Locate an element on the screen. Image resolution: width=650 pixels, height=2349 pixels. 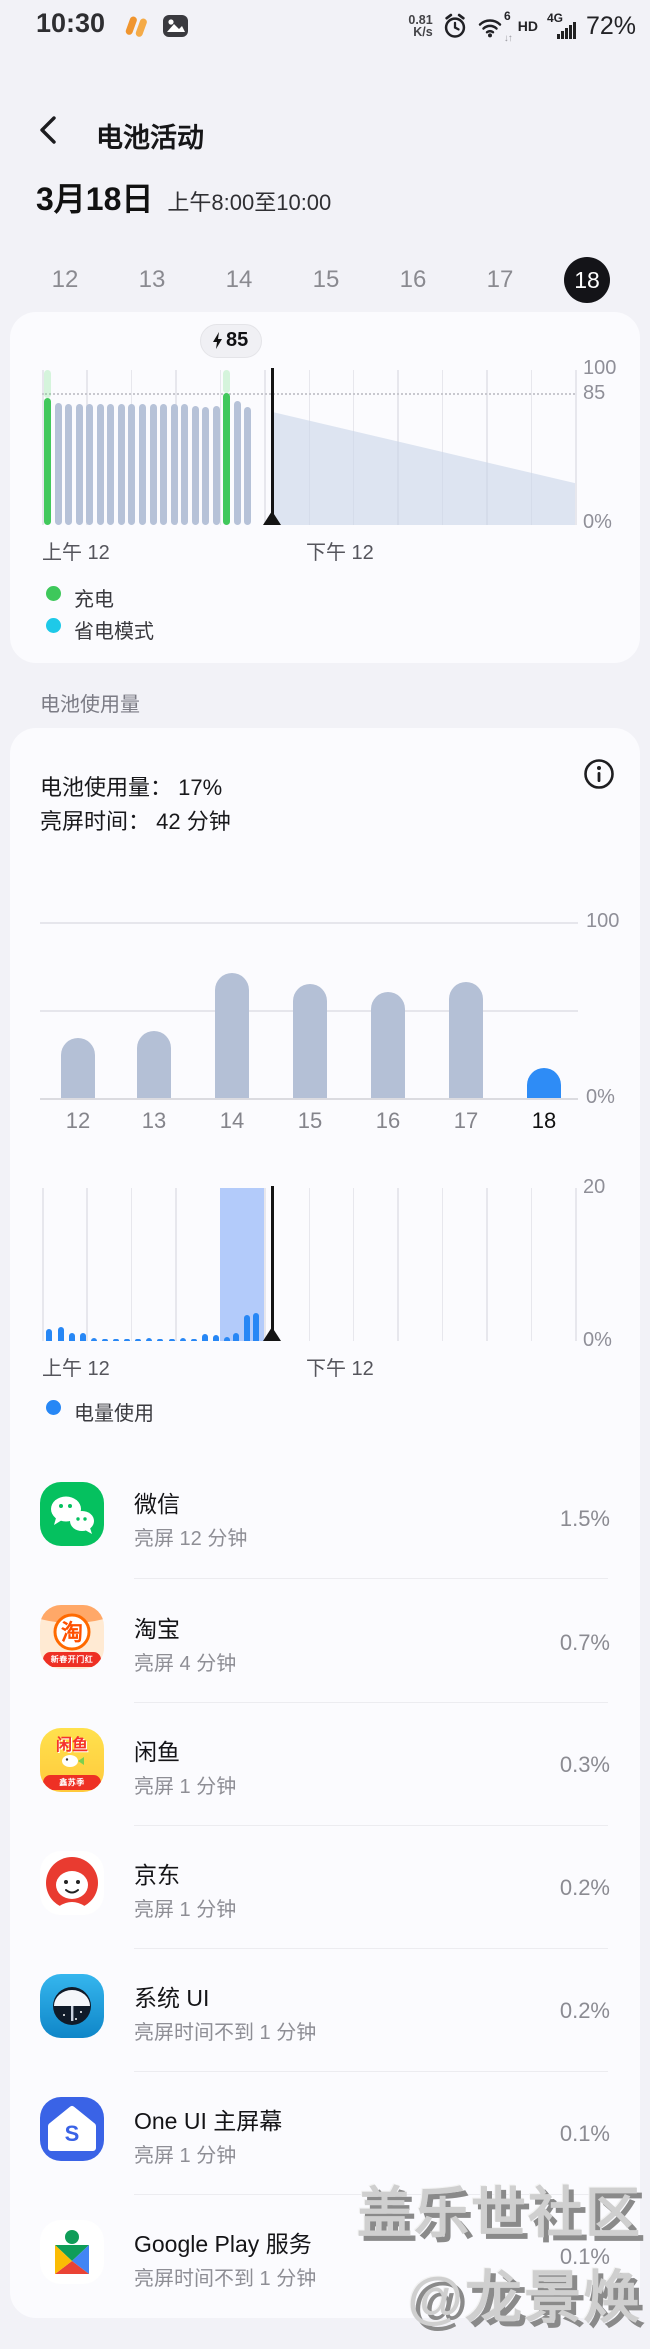
c2-day-label: 12 is located at coordinates (78, 1120).